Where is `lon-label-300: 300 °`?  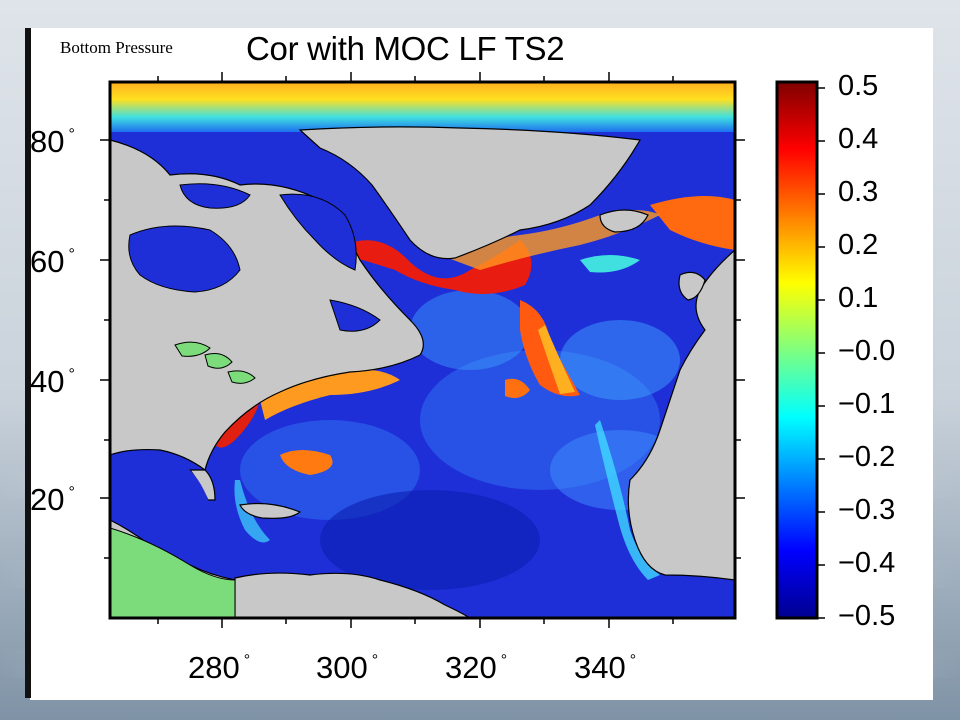 lon-label-300: 300 ° is located at coordinates (347, 667).